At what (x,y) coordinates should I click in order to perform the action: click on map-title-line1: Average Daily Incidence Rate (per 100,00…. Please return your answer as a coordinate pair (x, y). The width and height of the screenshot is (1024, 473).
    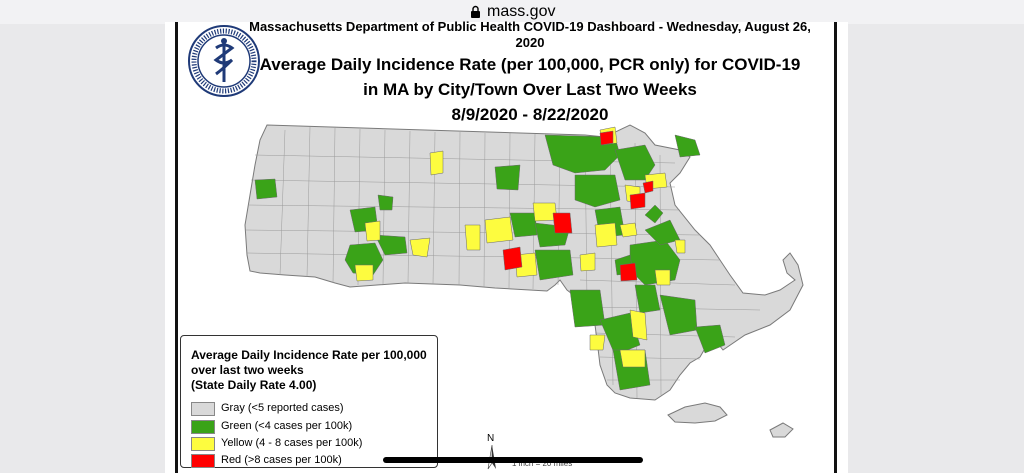
    Looking at the image, I should click on (530, 64).